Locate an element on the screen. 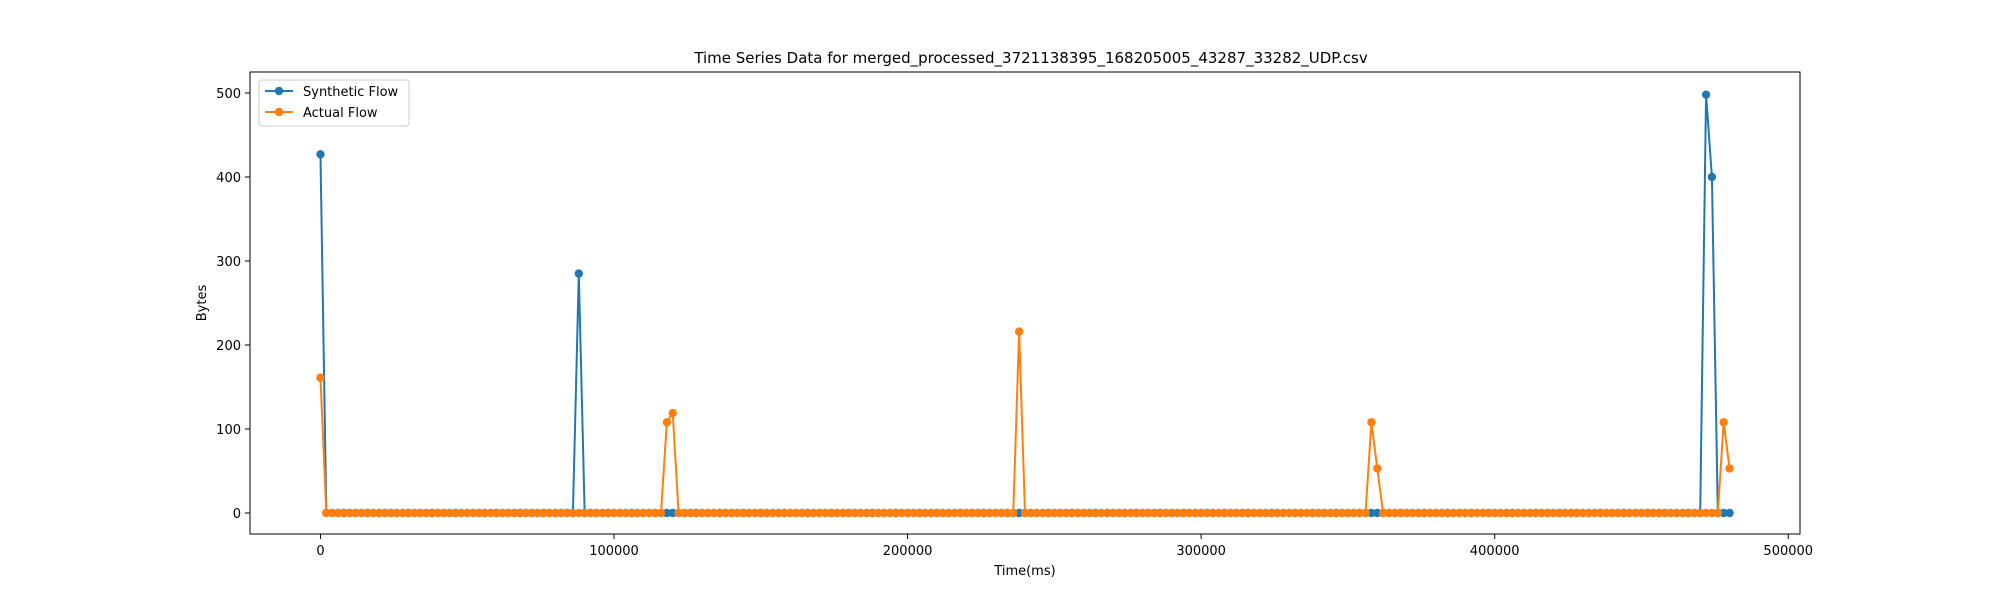 The height and width of the screenshot is (604, 2000). y-tick-label-3: 300 is located at coordinates (228, 262).